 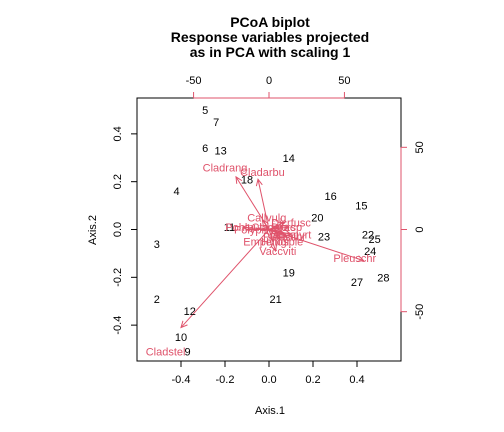 I want to click on y-axis-tick-label: -0.4, so click(x=118, y=325).